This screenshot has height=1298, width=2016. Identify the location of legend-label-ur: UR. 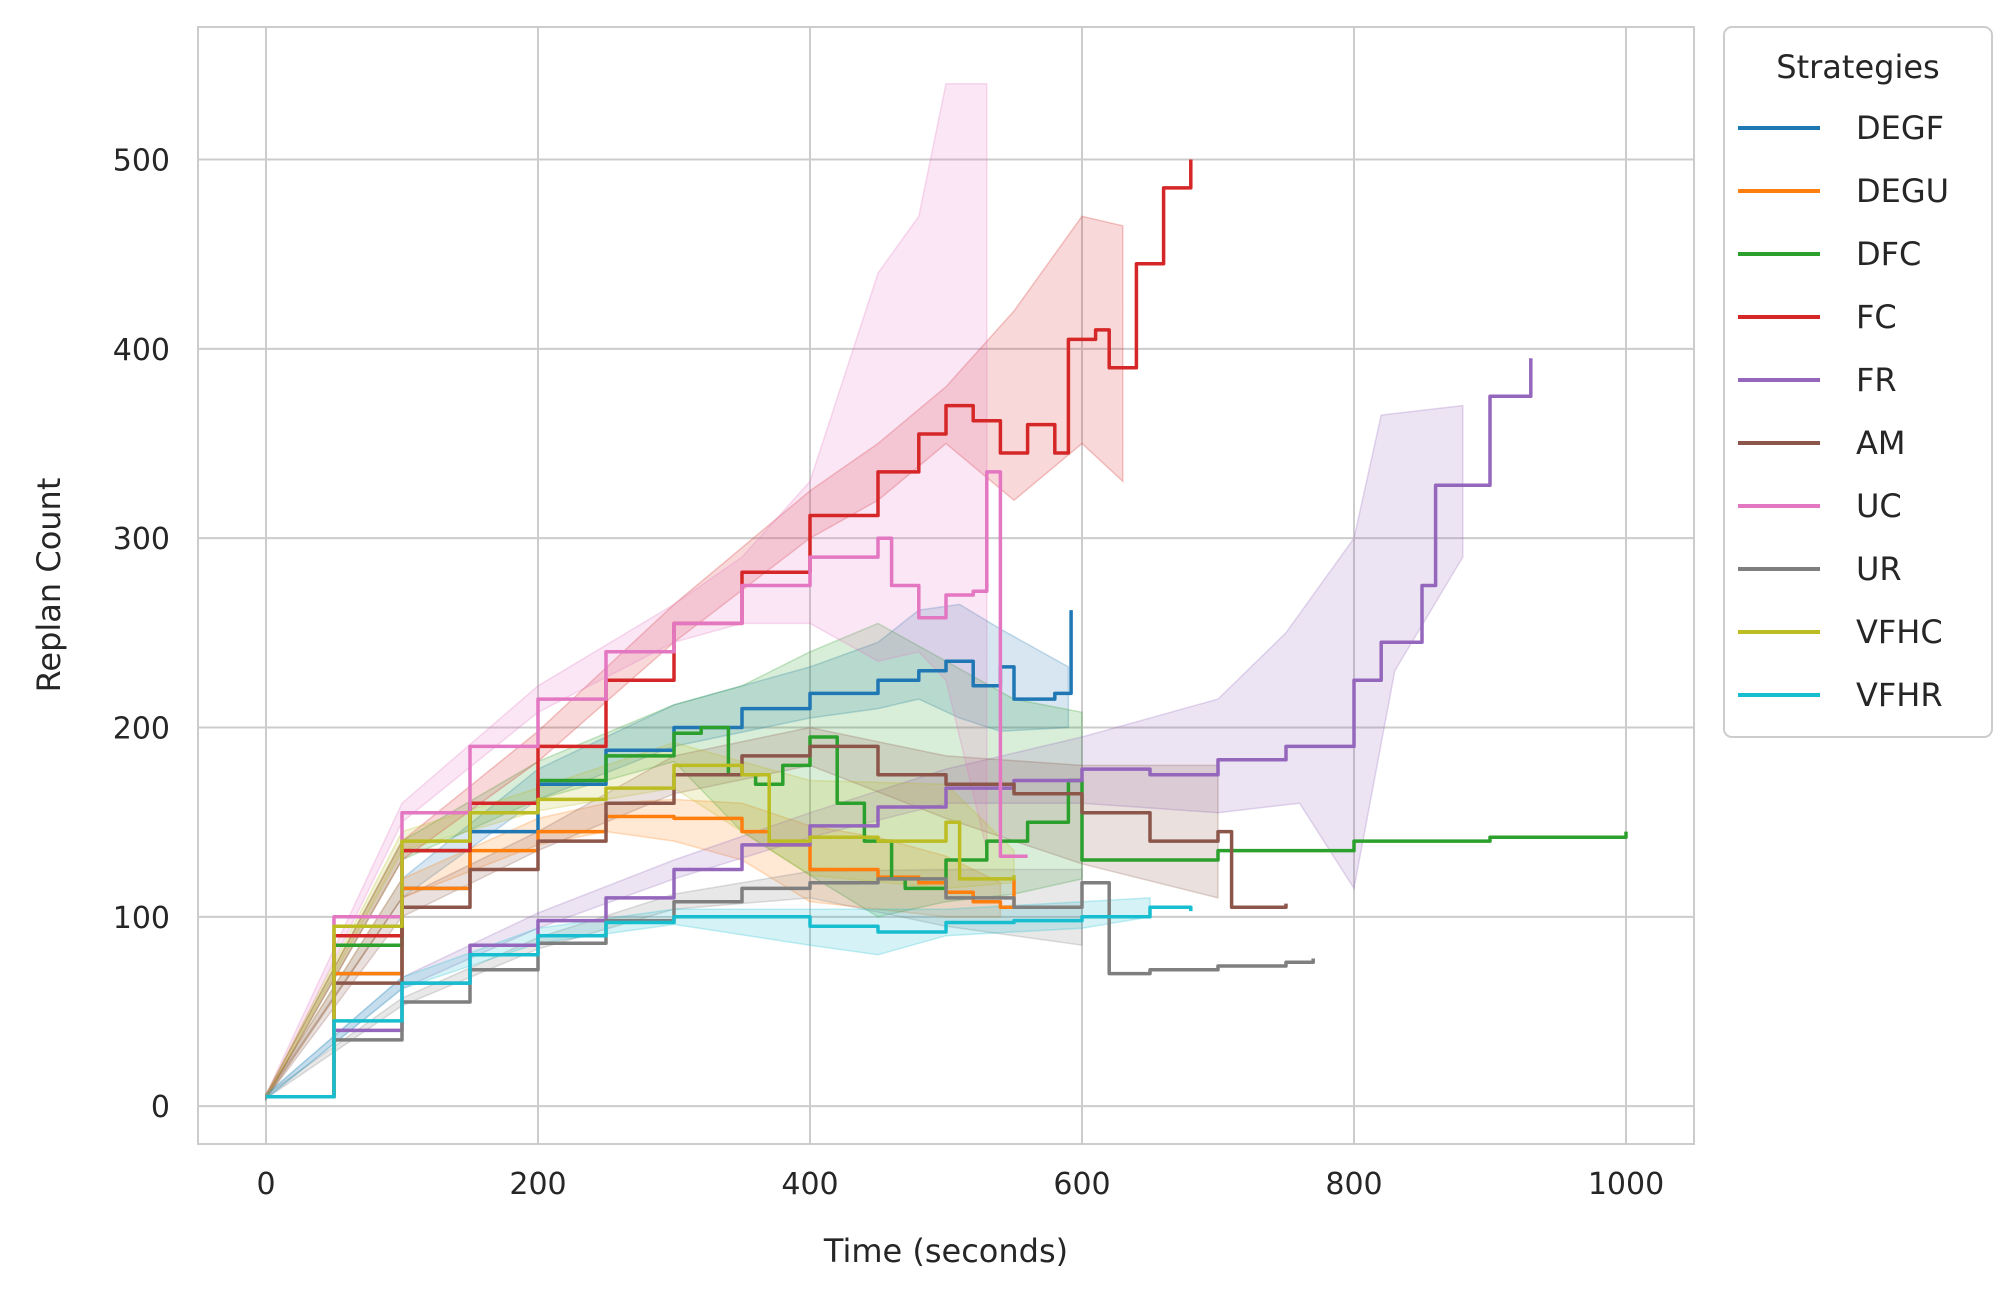
(1879, 569).